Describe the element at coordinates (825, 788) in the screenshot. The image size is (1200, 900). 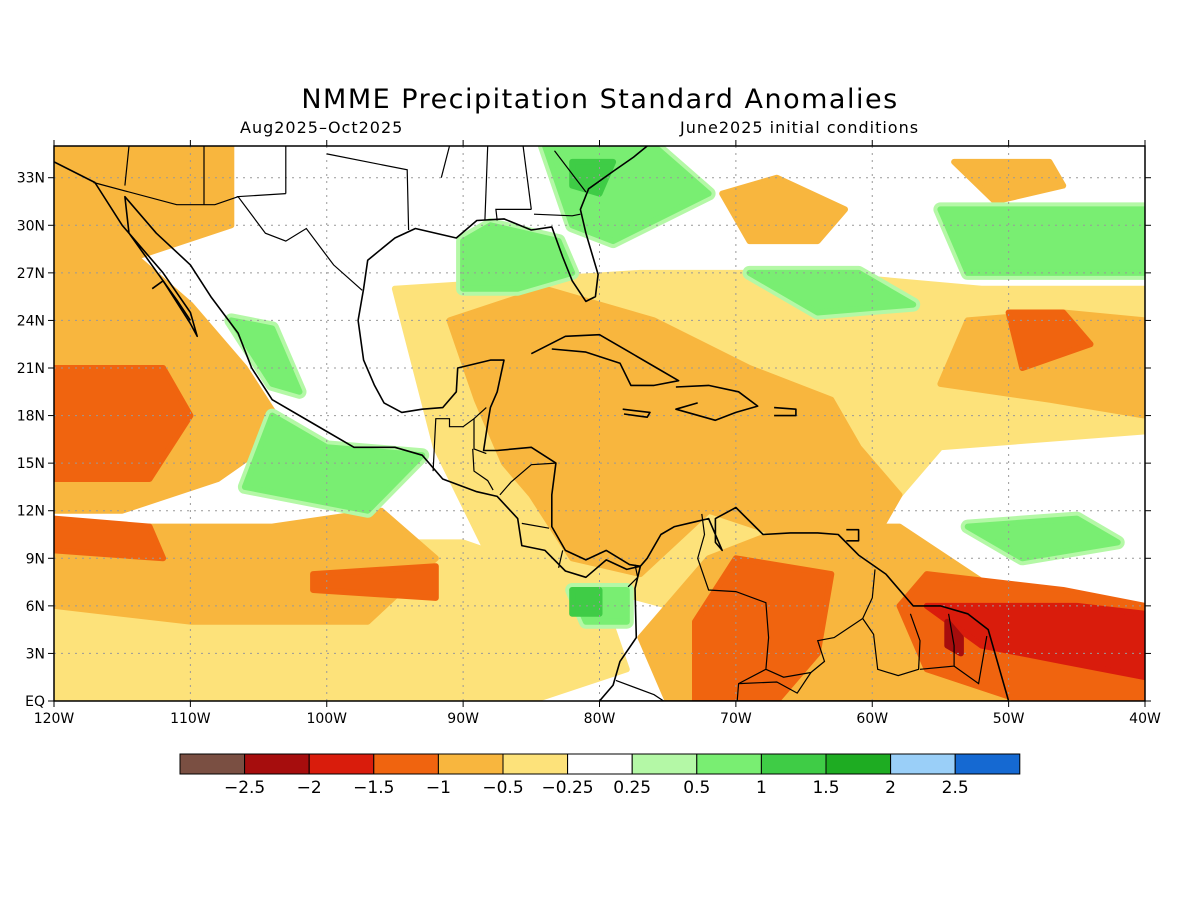
I see `colorbar-label: 1.5` at that location.